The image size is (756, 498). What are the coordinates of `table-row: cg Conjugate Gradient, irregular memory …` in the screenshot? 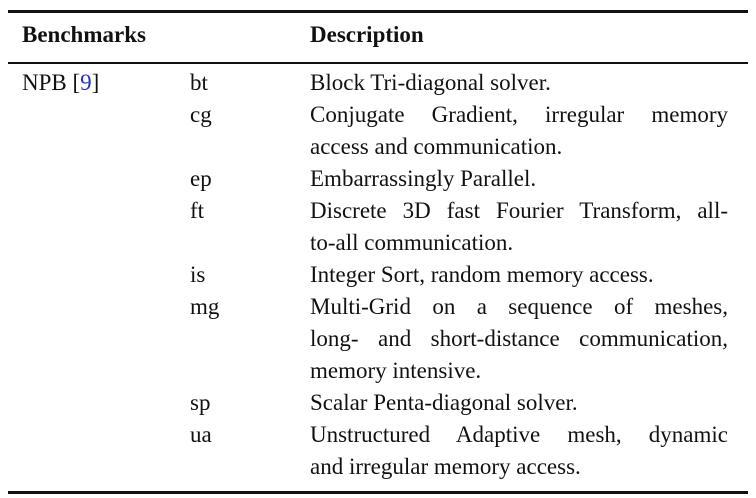 It's located at (378, 131).